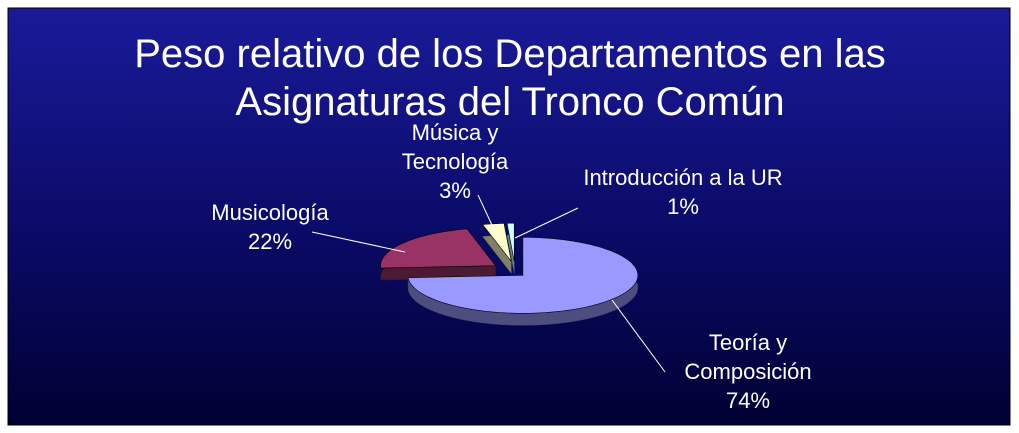 This screenshot has width=1019, height=433. I want to click on category-label: Música y Tecnología, so click(455, 147).